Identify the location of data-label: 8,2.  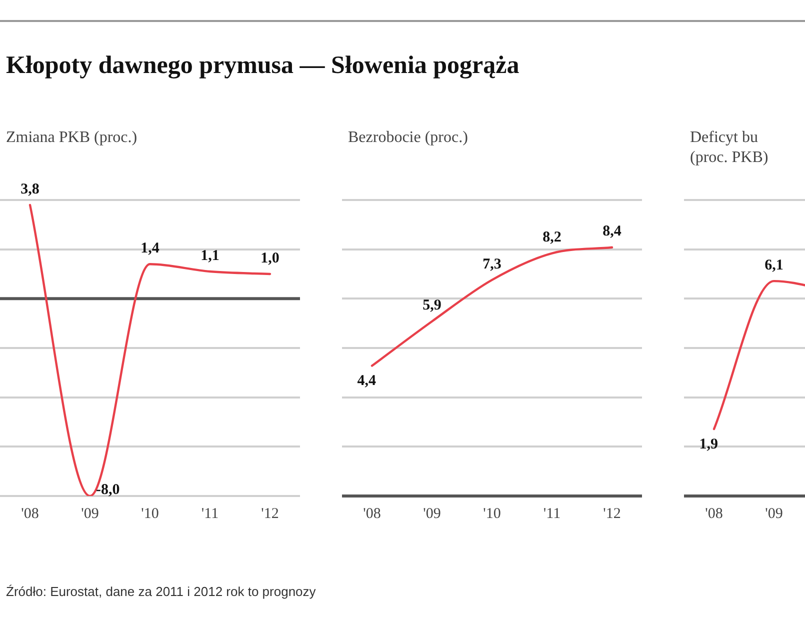
(552, 238).